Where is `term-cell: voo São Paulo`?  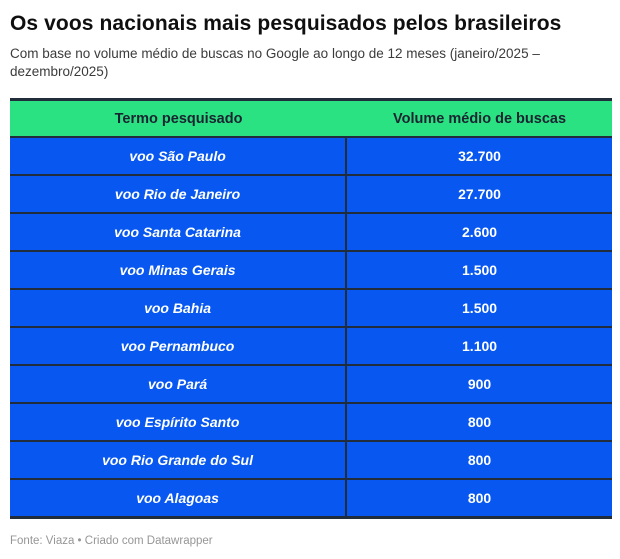
term-cell: voo São Paulo is located at coordinates (179, 156).